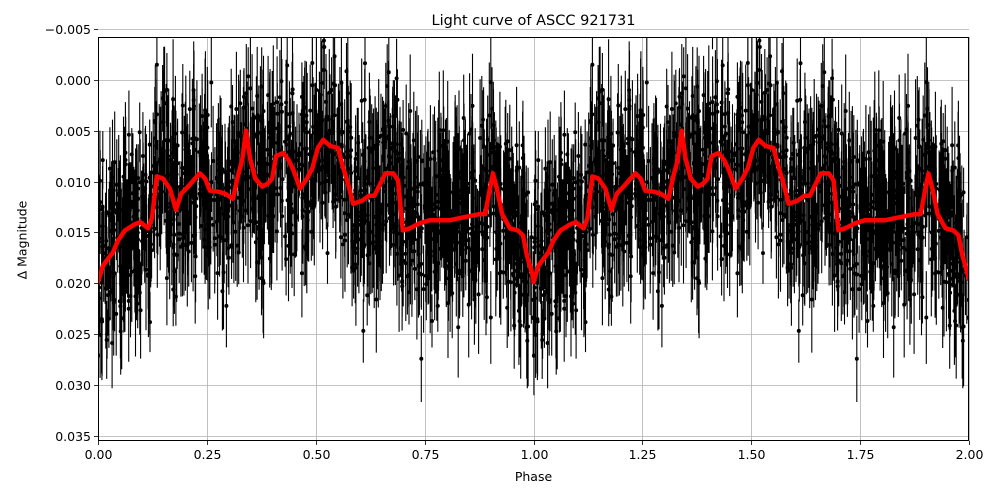 The height and width of the screenshot is (500, 1000). I want to click on y-tick-label: 0.025, so click(73, 334).